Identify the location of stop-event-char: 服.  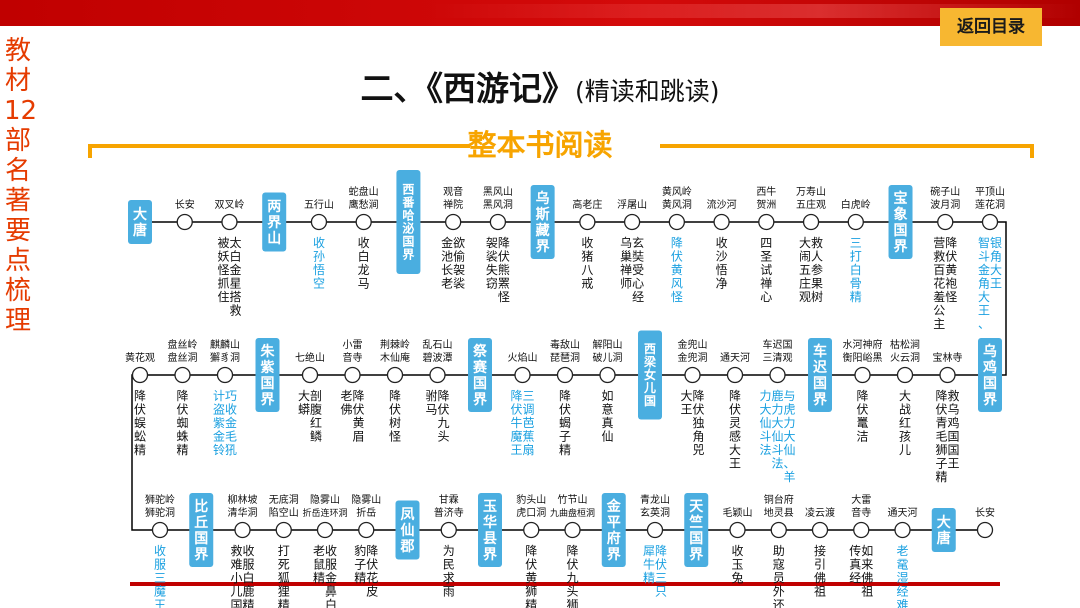
(331, 565).